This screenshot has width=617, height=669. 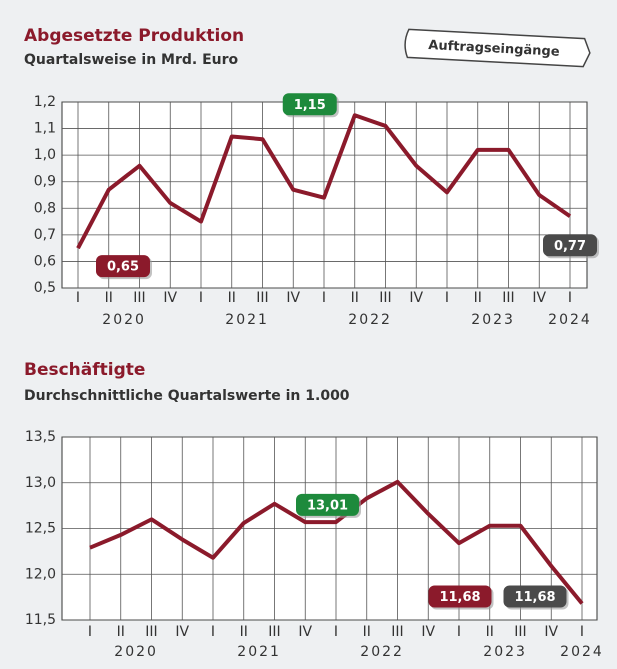 I want to click on y-tick-label: 1,2, so click(x=45, y=102).